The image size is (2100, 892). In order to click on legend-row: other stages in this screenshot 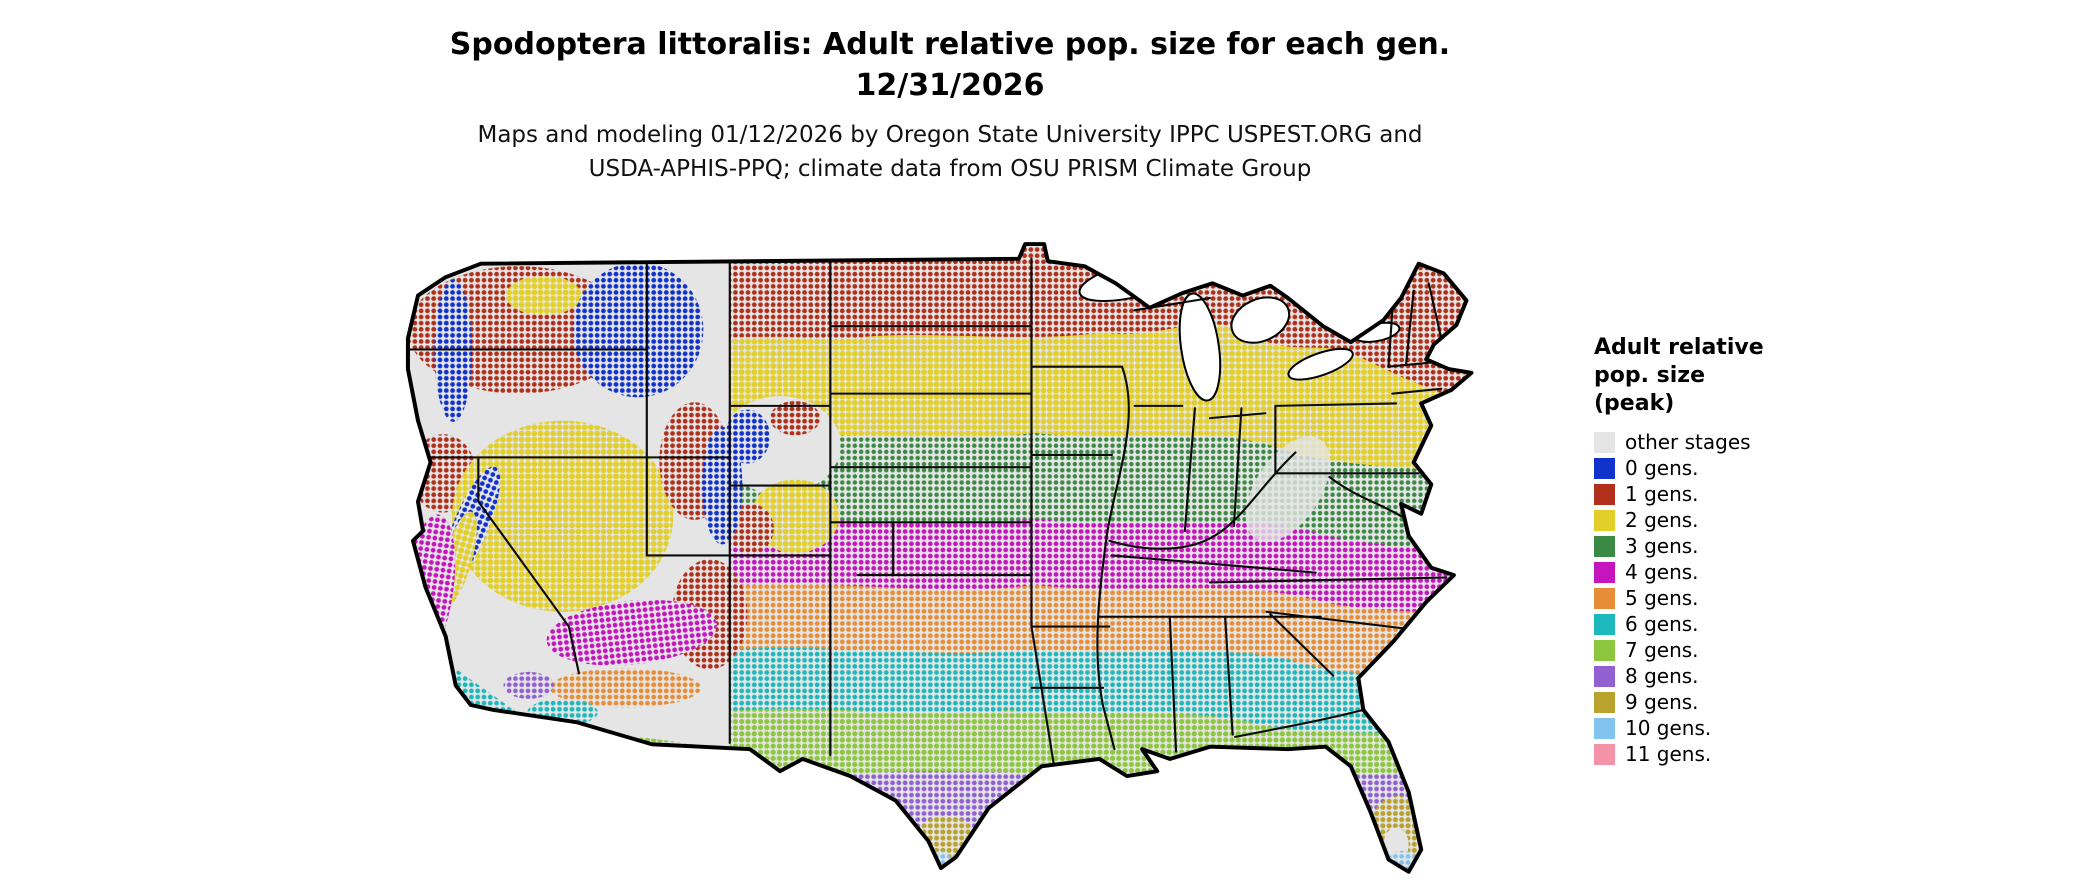, I will do `click(1724, 442)`.